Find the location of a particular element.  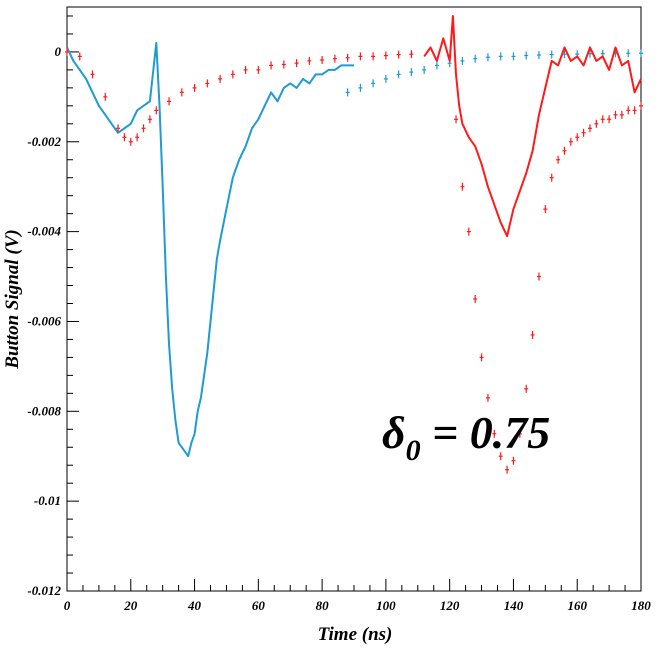

x-tick-label: 100 is located at coordinates (386, 605).